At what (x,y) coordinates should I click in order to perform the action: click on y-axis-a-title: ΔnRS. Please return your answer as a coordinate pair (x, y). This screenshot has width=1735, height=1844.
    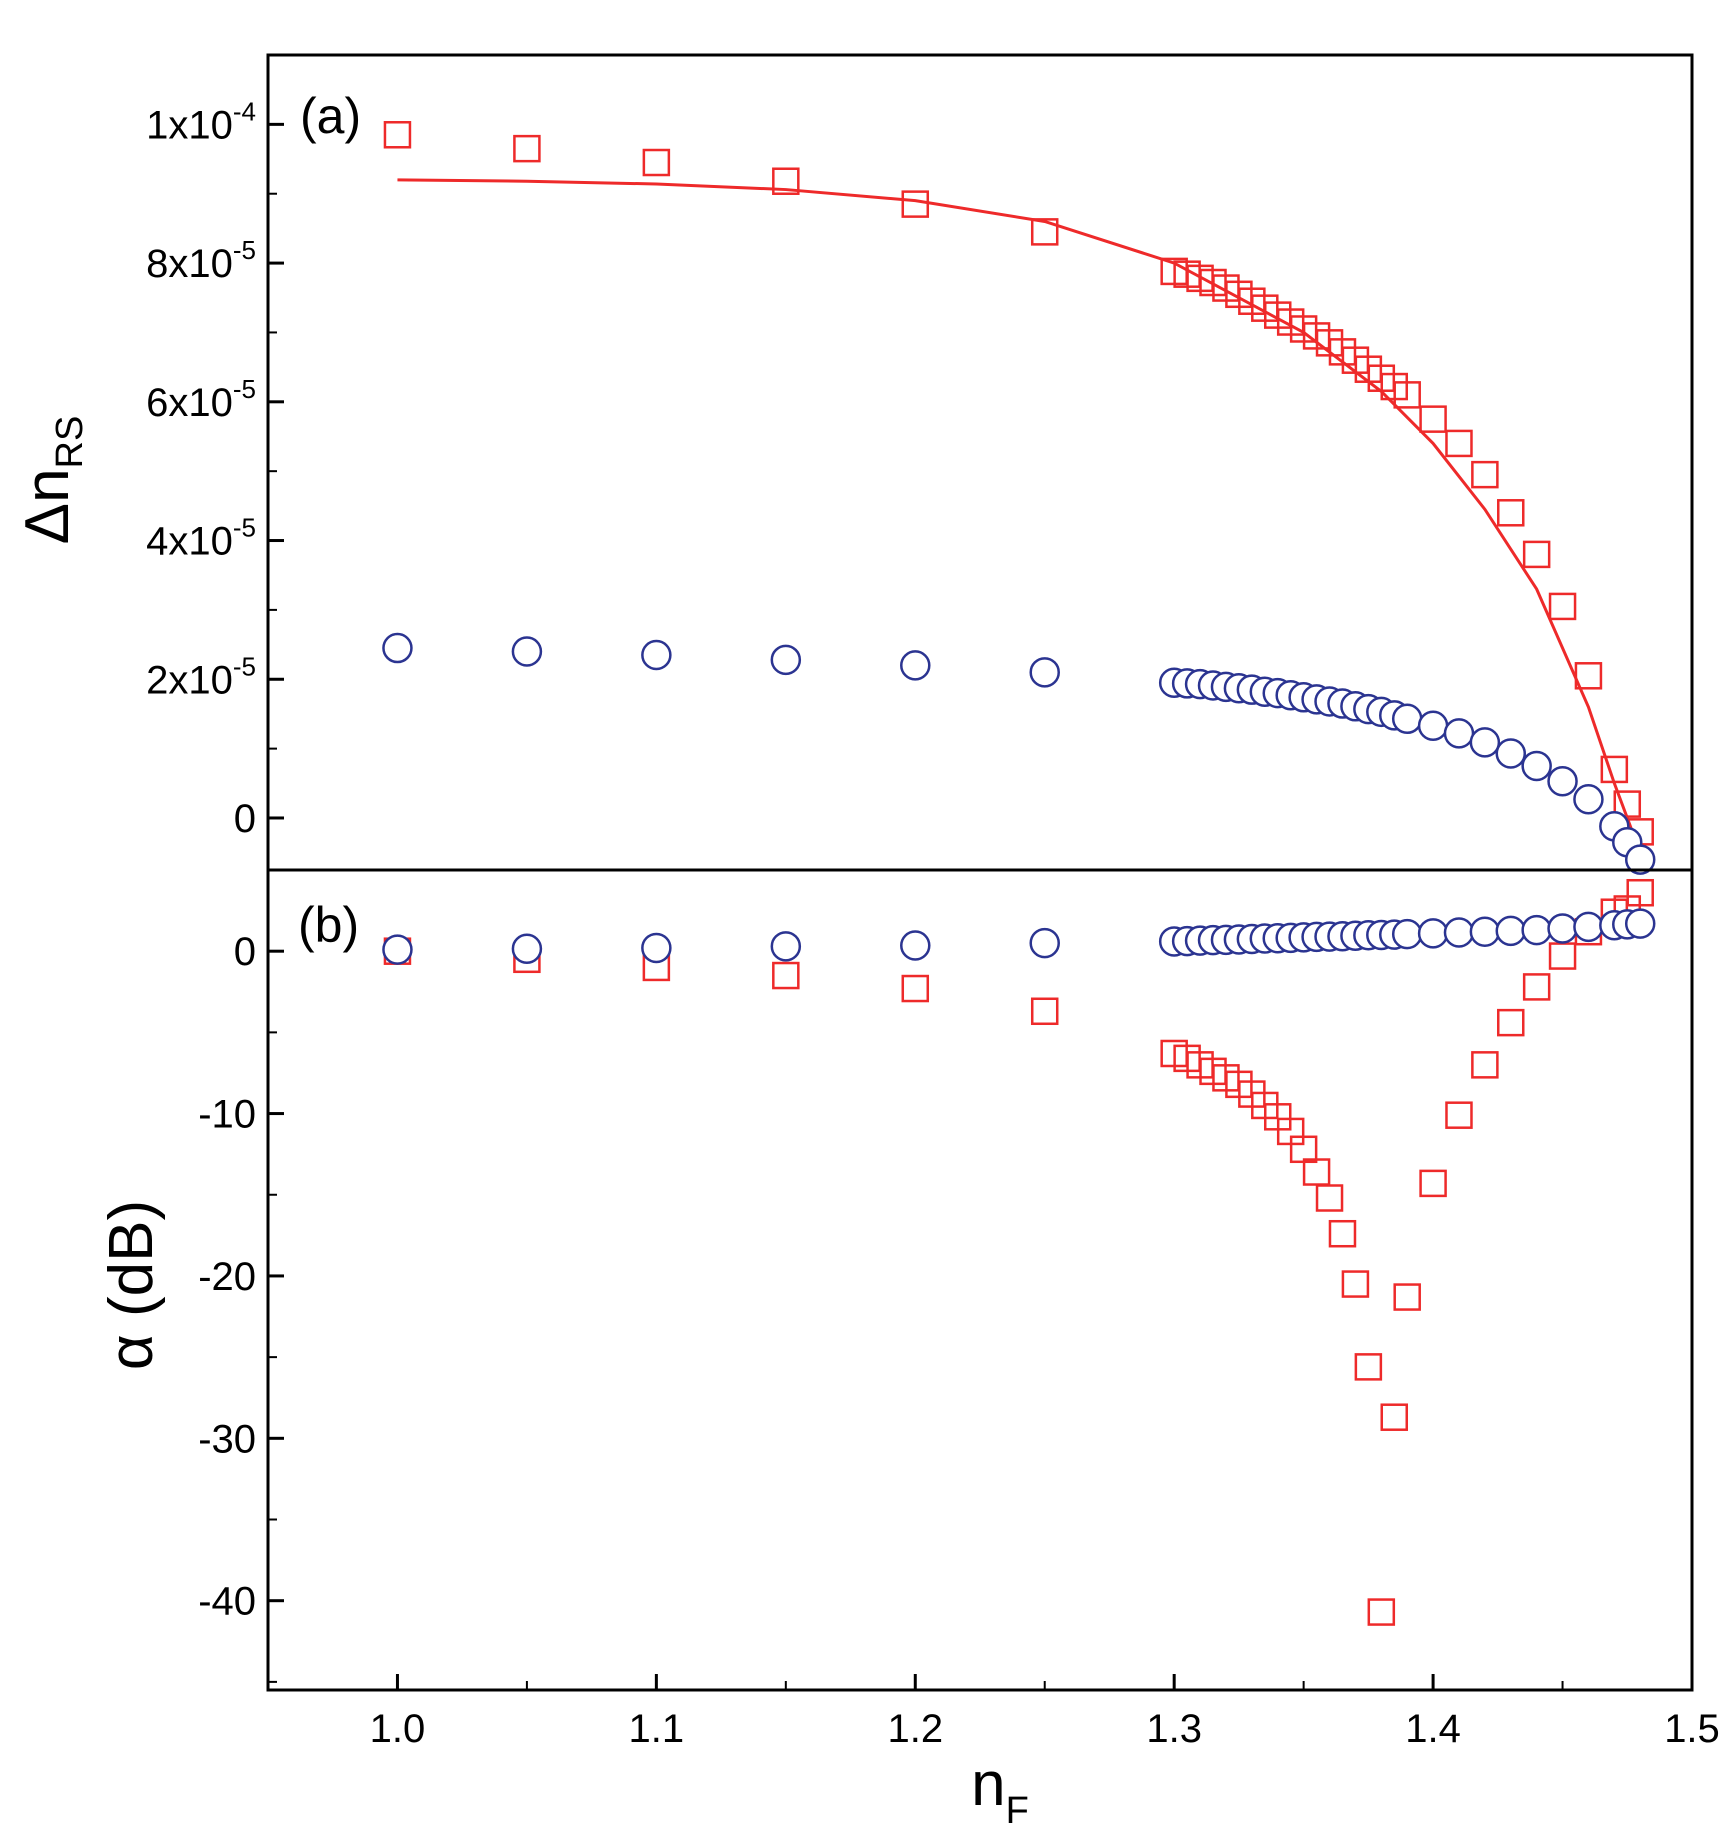
    Looking at the image, I should click on (52, 480).